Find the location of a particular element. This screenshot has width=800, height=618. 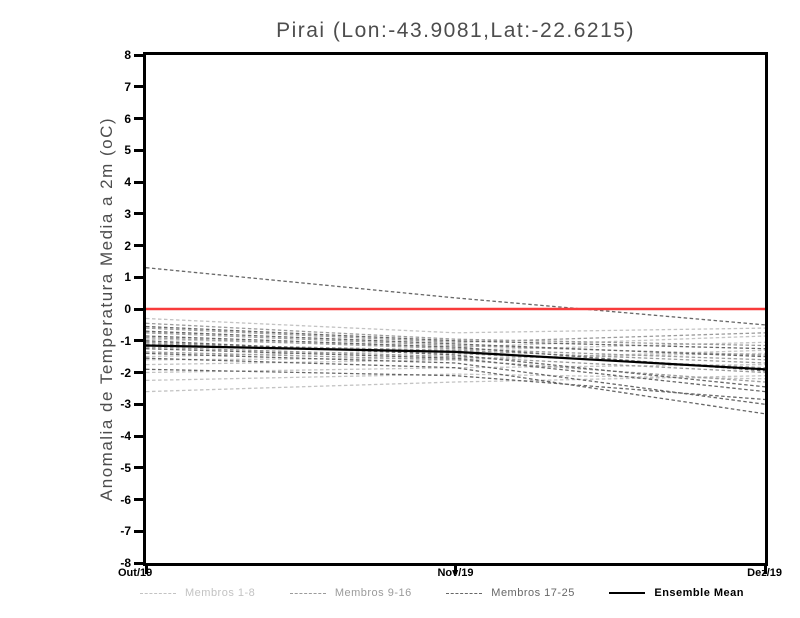

legend-item-membros-9-16: Membros 9-16 is located at coordinates (350, 593).